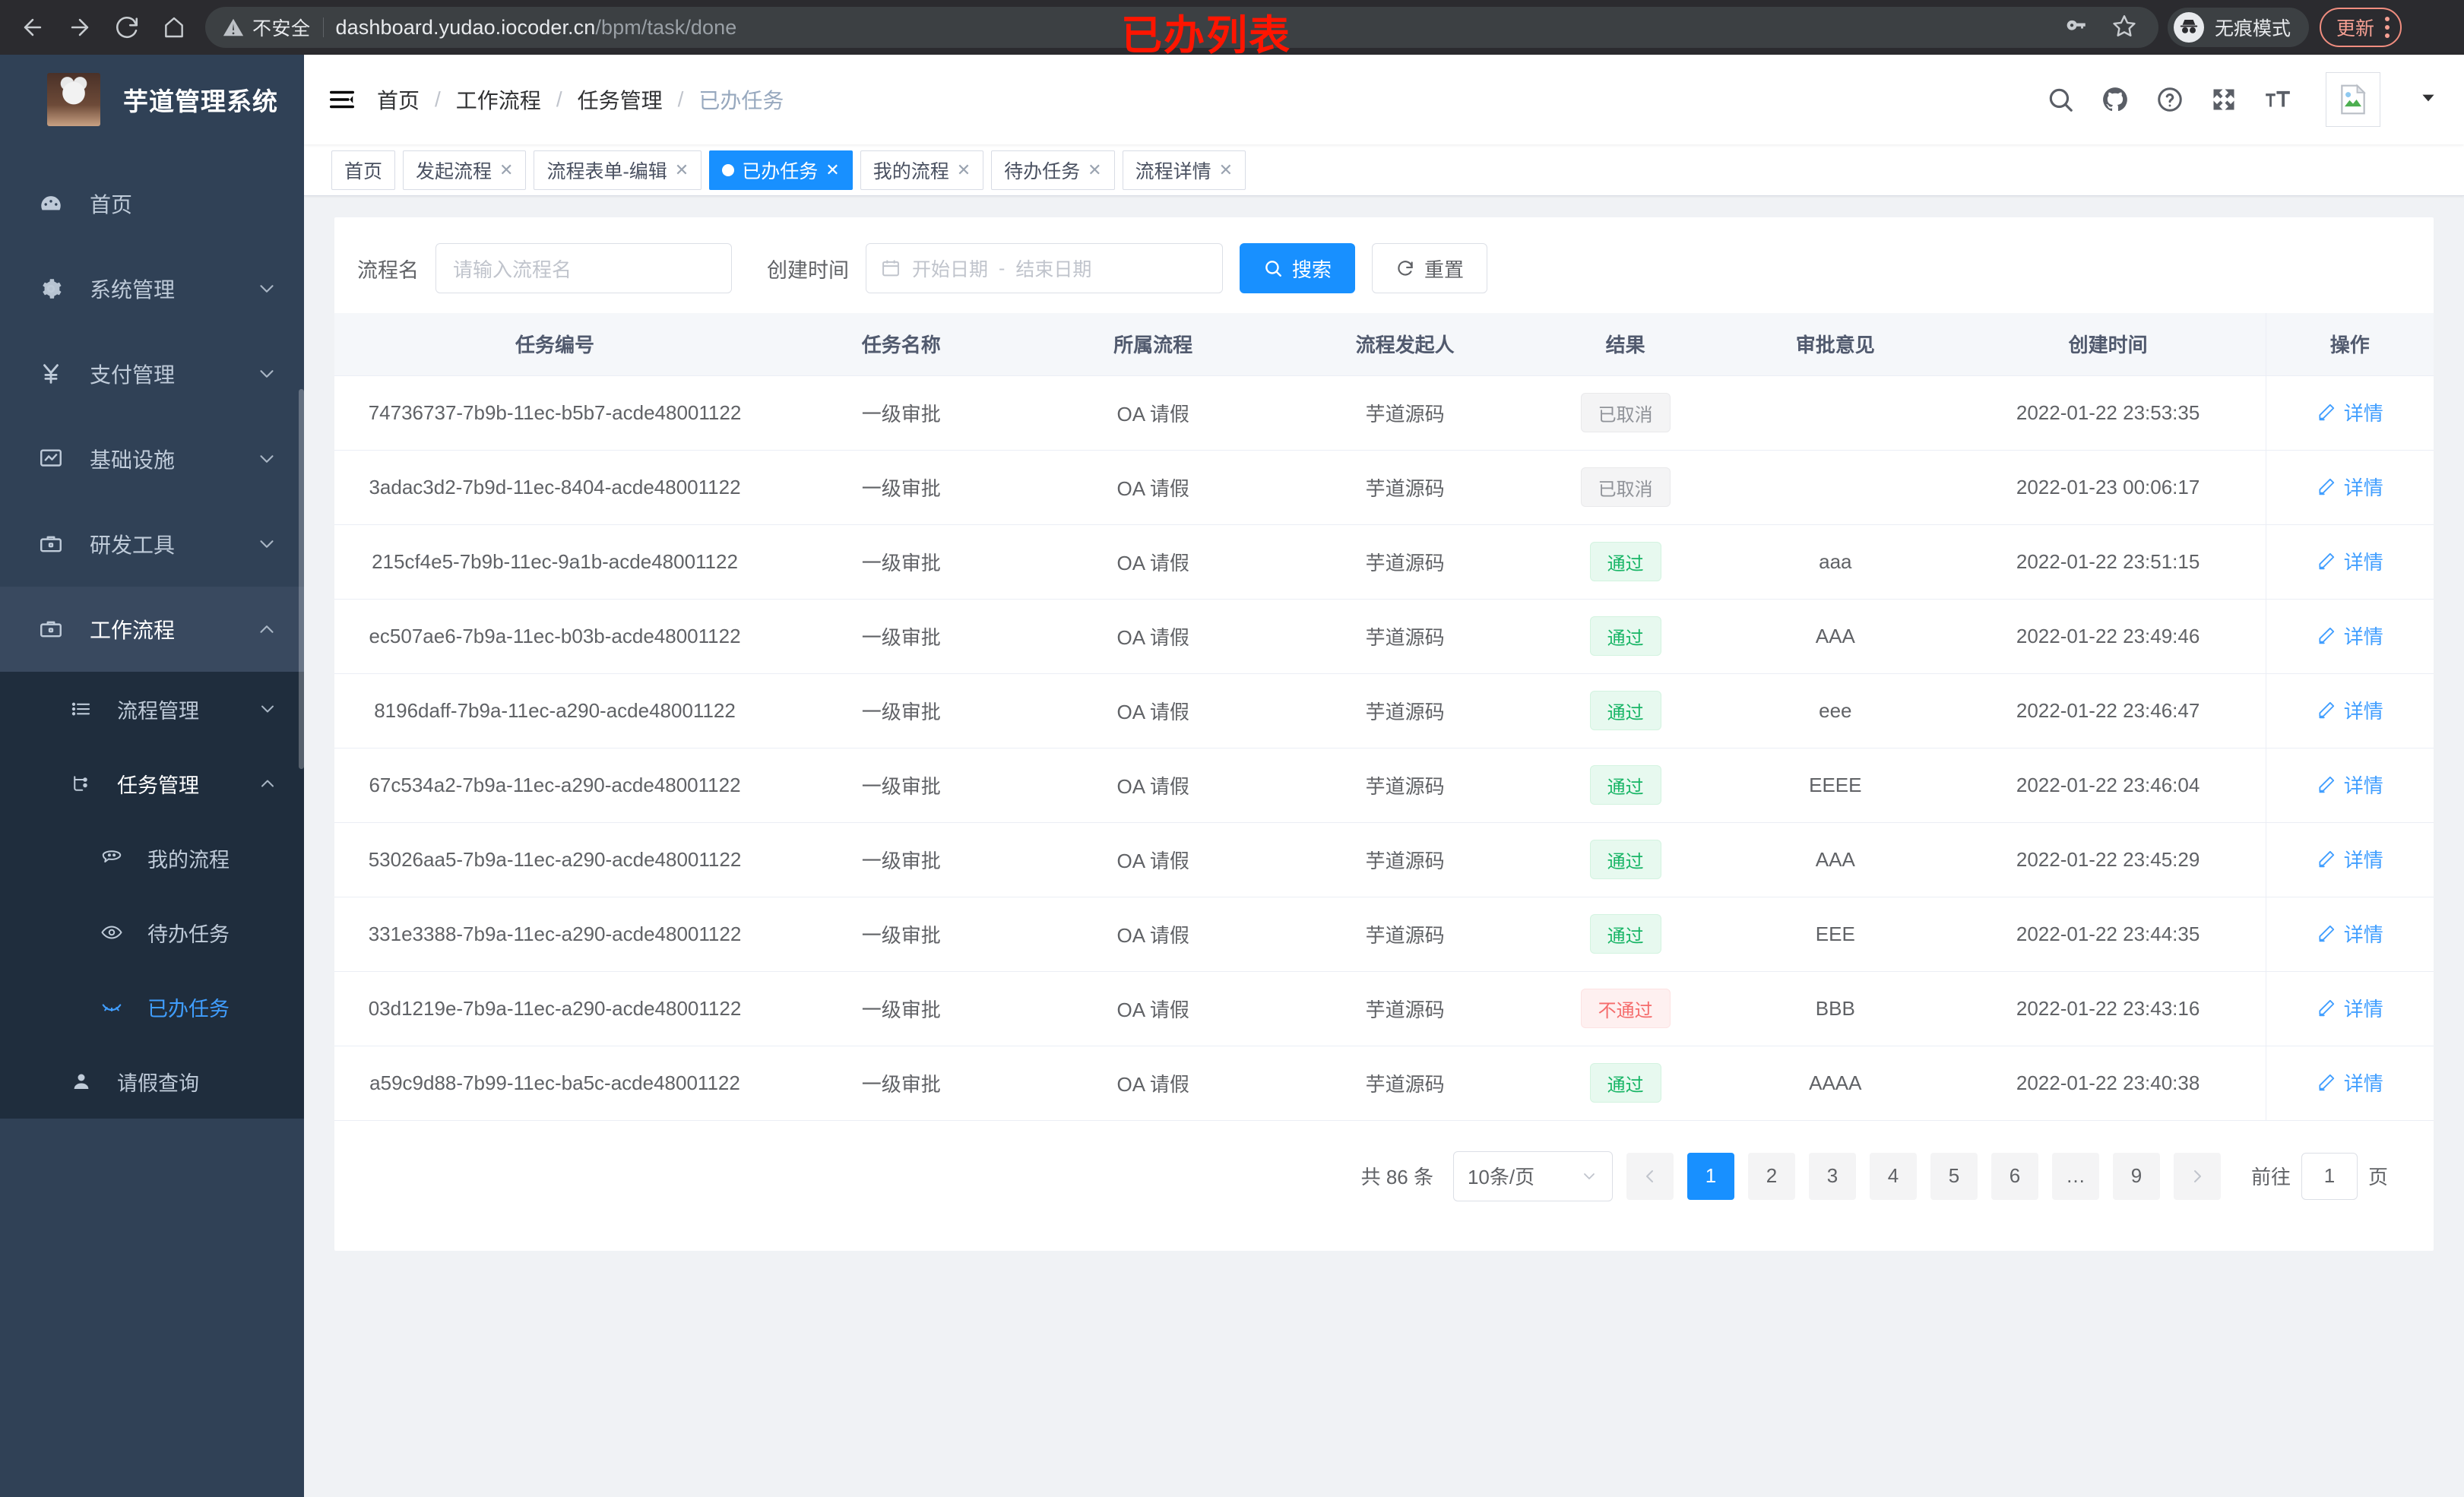 This screenshot has width=2464, height=1497. Describe the element at coordinates (152, 932) in the screenshot. I see `sidebar-item-todo-task: 待办任务` at that location.